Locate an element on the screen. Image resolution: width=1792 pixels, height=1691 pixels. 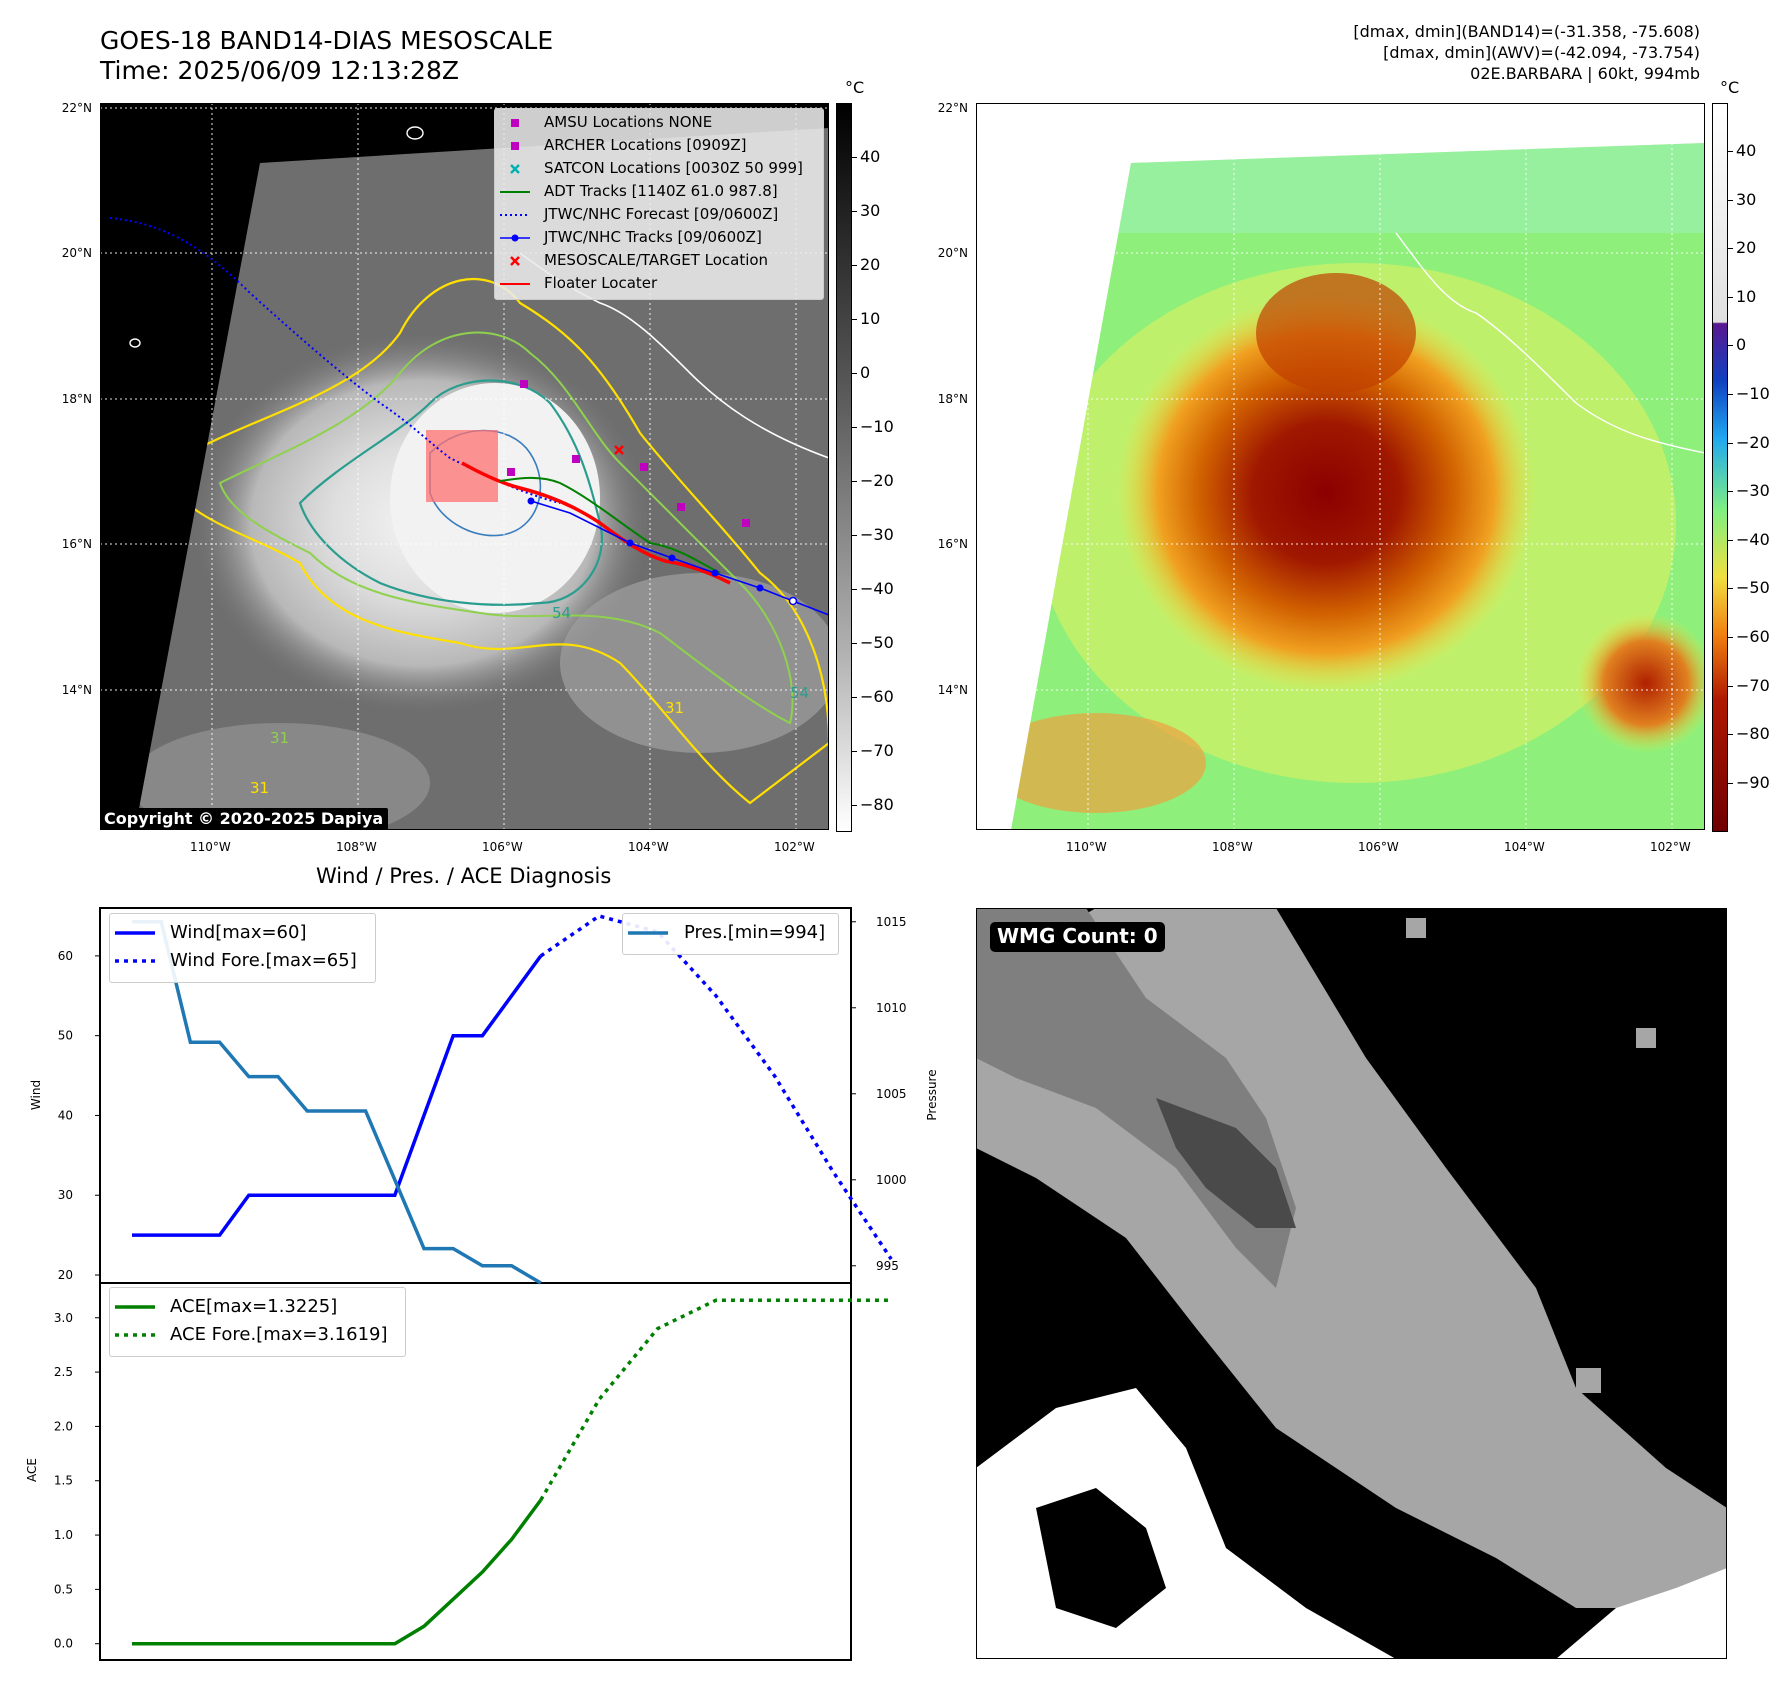
ace-tick-label-1: 2.5 is located at coordinates (63, 1372).